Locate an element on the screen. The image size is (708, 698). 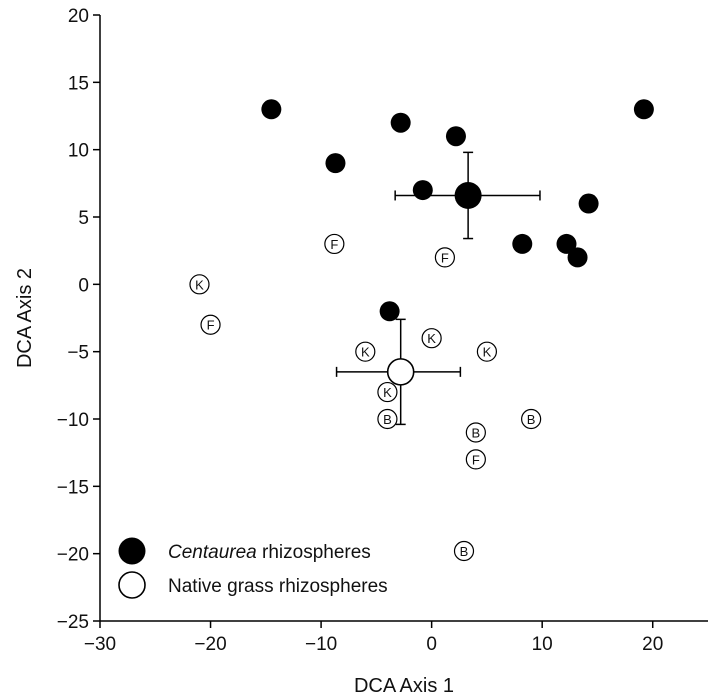
x-tick-label: 10 is located at coordinates (542, 644).